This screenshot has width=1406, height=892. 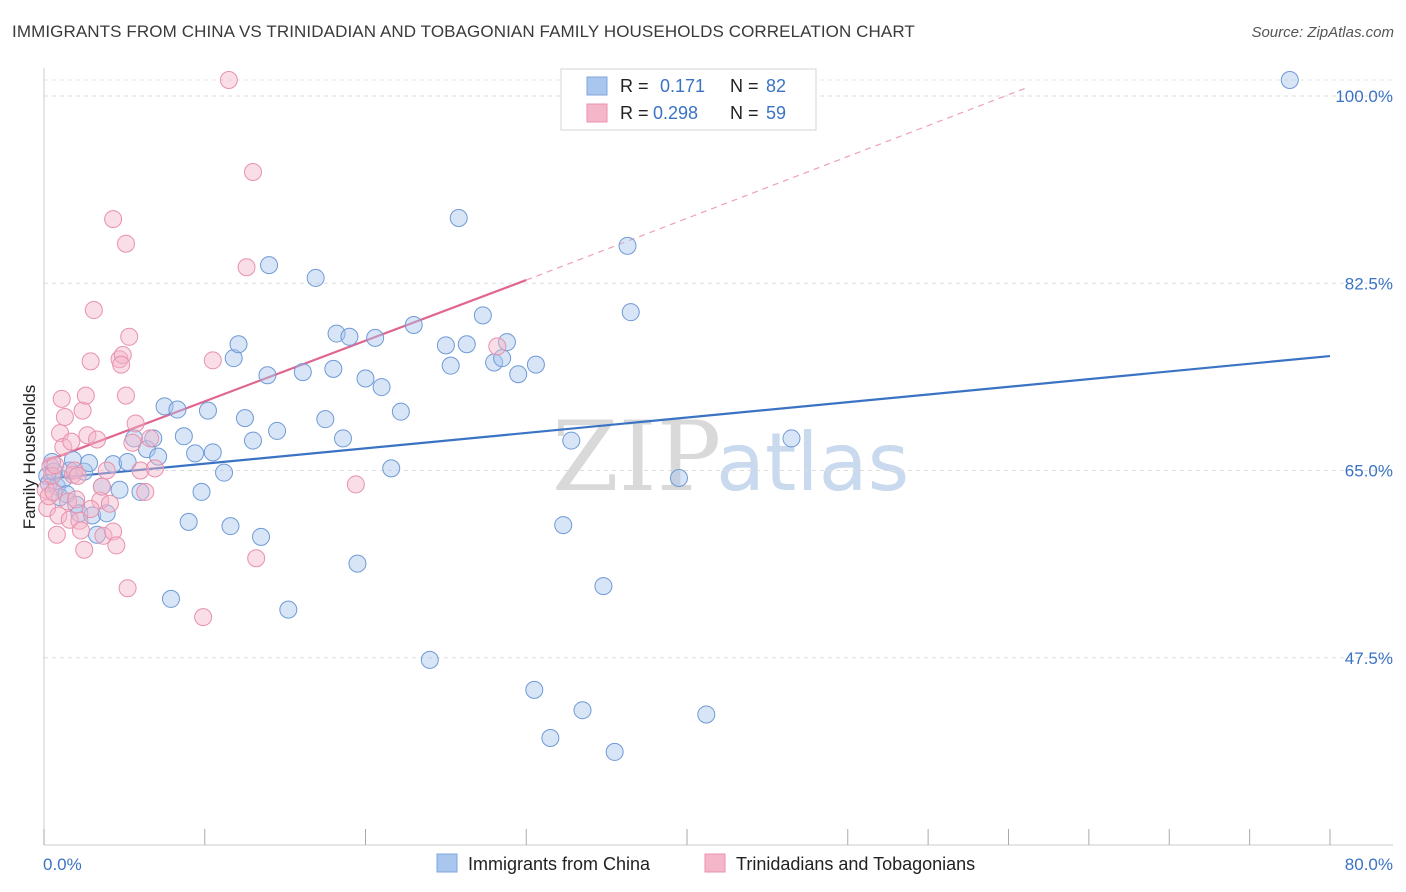 What do you see at coordinates (285, 371) in the screenshot?
I see `trend-line-trinidad` at bounding box center [285, 371].